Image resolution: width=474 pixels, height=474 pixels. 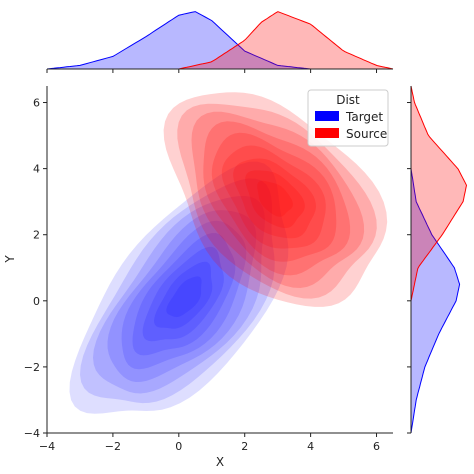 What do you see at coordinates (244, 446) in the screenshot?
I see `x-tick-label: 2` at bounding box center [244, 446].